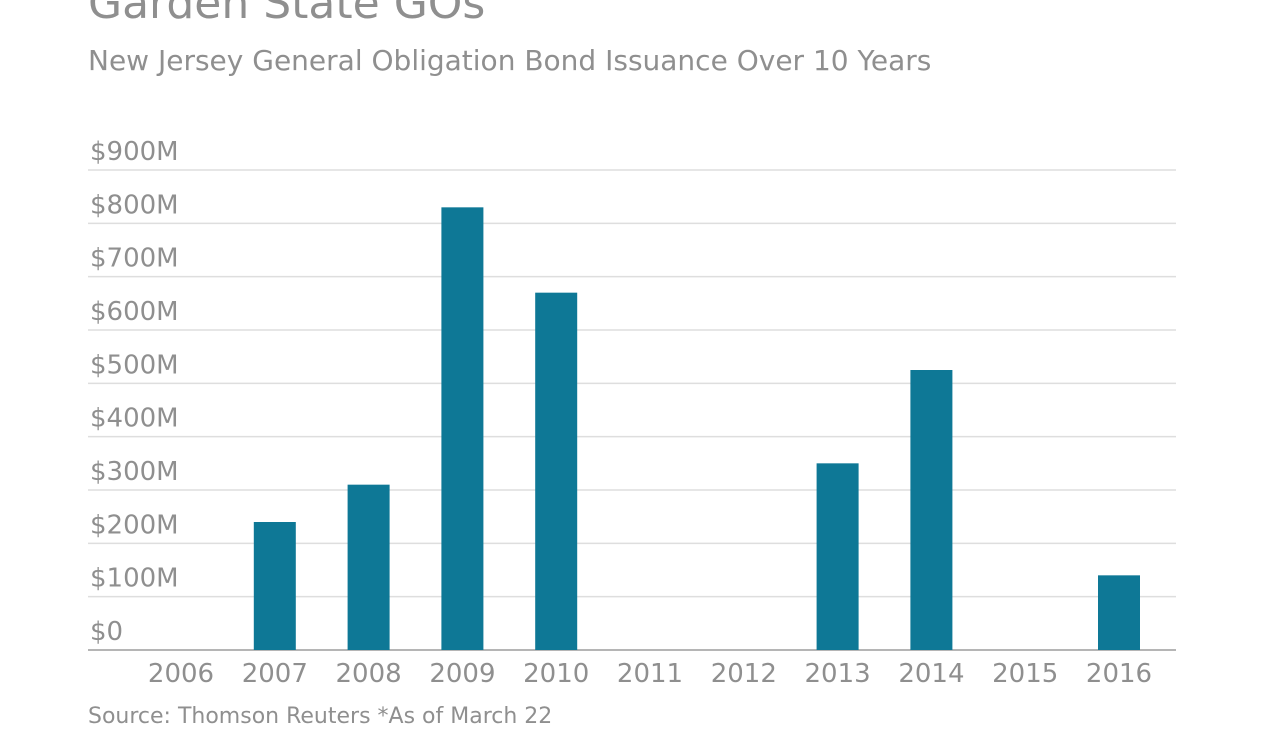 This screenshot has height=730, width=1280. I want to click on y-tick-label: $500M, so click(134, 365).